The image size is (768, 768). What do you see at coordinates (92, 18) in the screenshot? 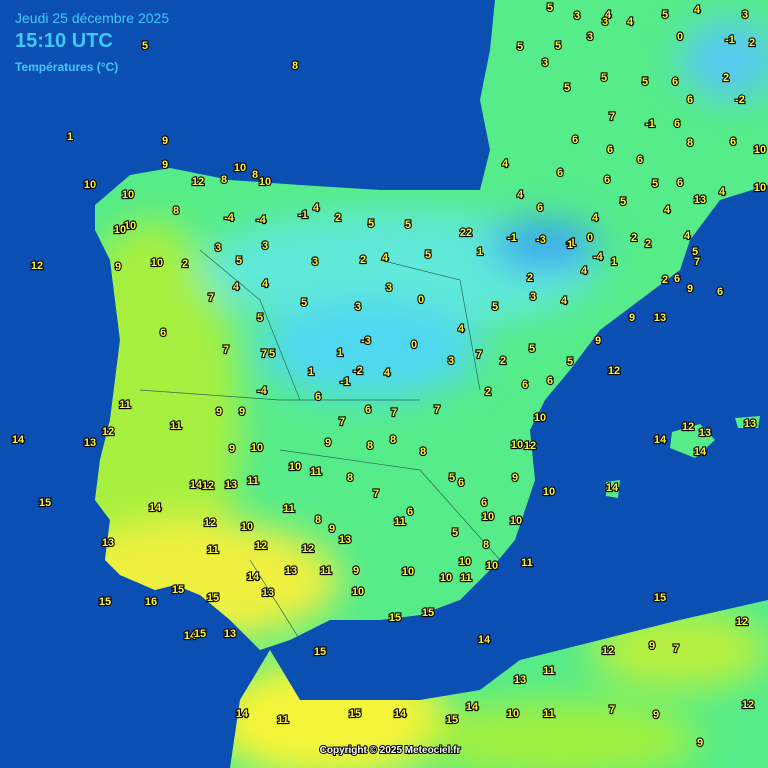
I see `date: Jeudi 25 décembre 2025` at bounding box center [92, 18].